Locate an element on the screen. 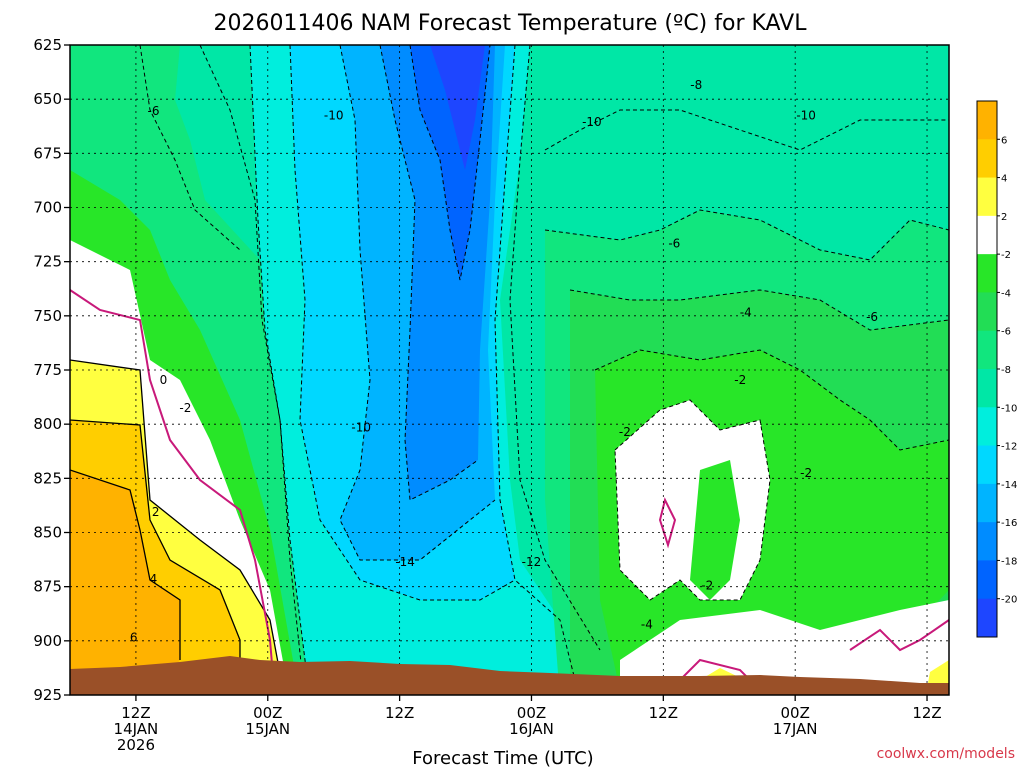  colorbar-label-7: -10 is located at coordinates (1009, 408).